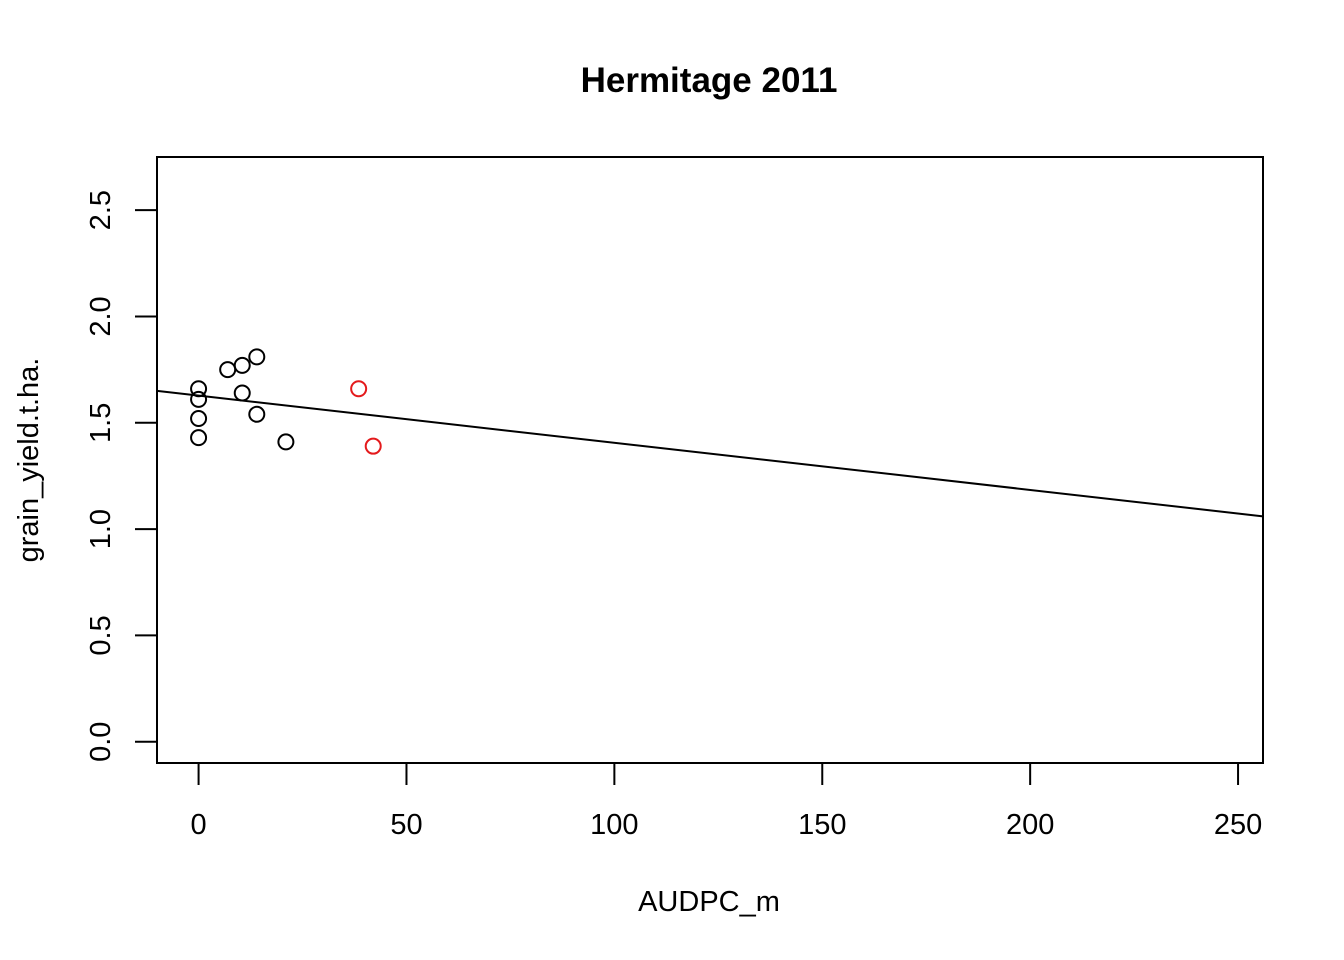 The width and height of the screenshot is (1344, 960). Describe the element at coordinates (614, 825) in the screenshot. I see `x-tick-label: 100` at that location.